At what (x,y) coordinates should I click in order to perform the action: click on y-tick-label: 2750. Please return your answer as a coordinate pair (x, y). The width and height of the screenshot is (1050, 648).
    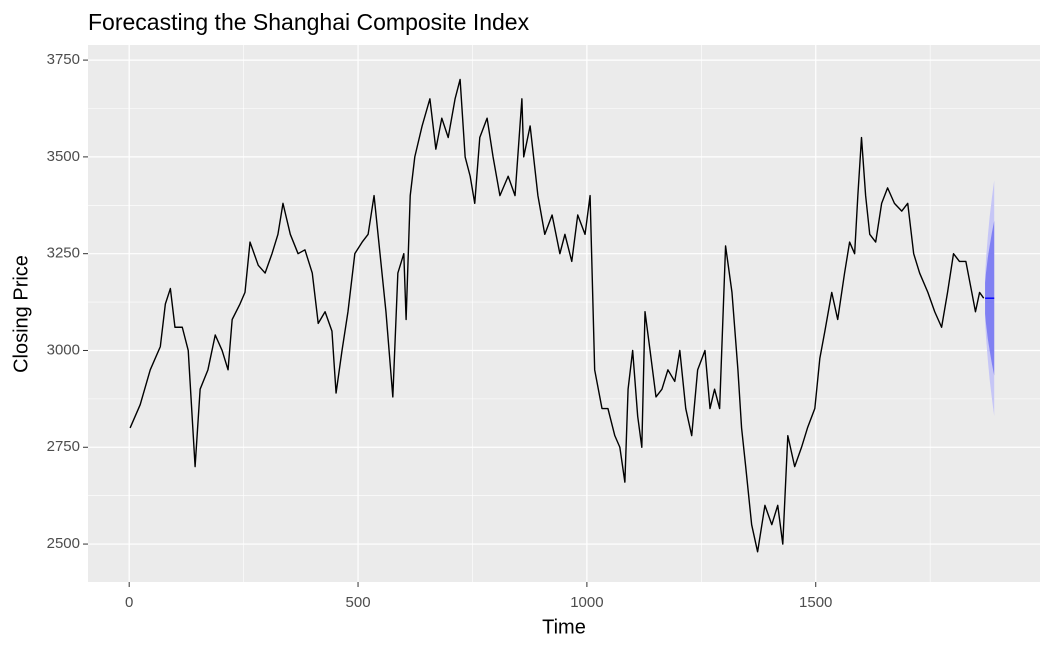
    Looking at the image, I should click on (63, 446).